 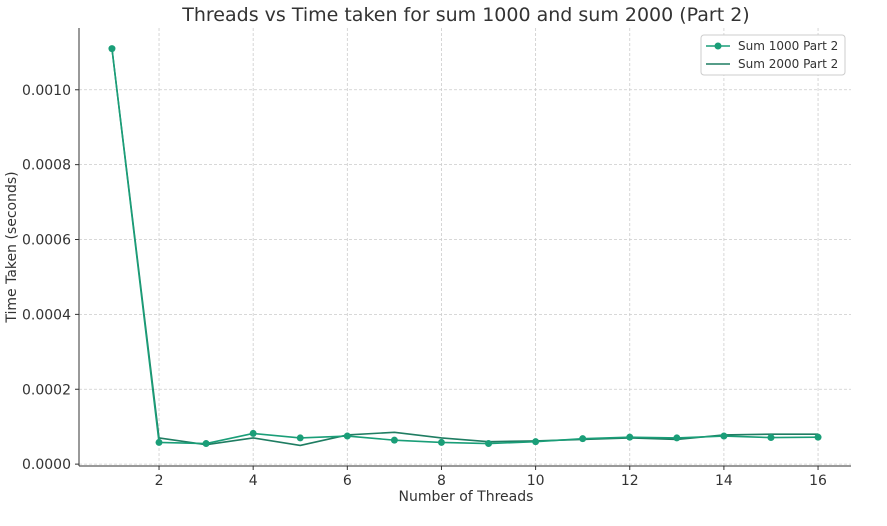 What do you see at coordinates (253, 481) in the screenshot?
I see `x-tick-label: 4` at bounding box center [253, 481].